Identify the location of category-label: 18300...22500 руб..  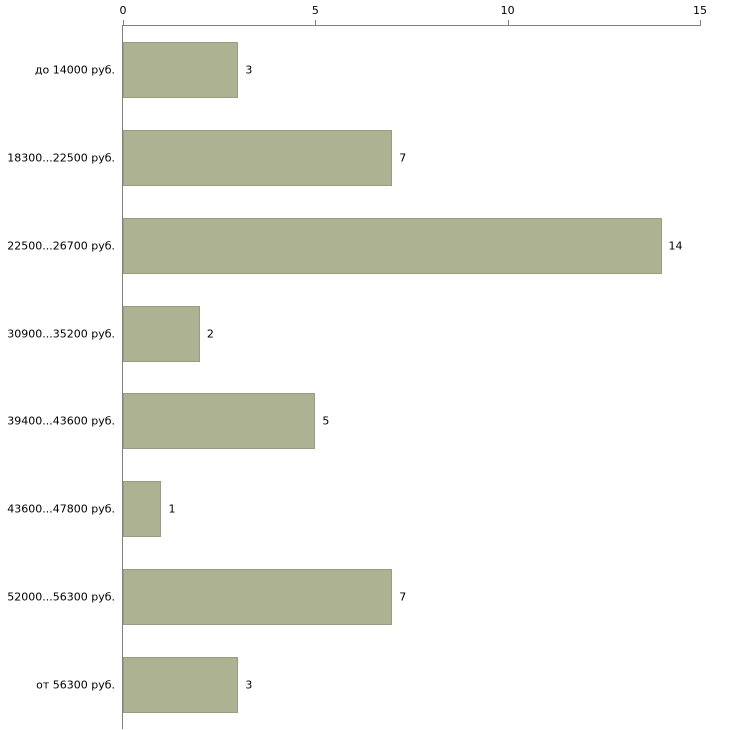
(61, 158).